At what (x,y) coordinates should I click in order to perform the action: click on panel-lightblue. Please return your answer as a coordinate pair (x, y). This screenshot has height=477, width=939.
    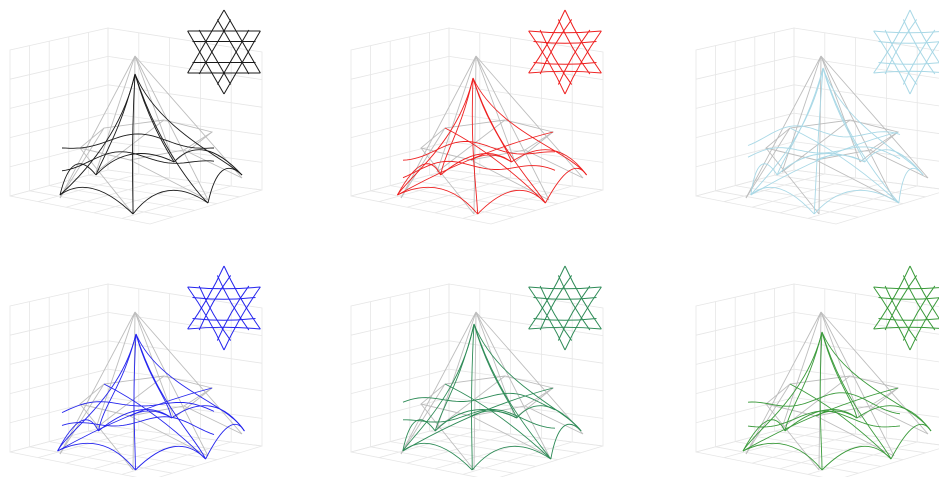
    Looking at the image, I should click on (817, 117).